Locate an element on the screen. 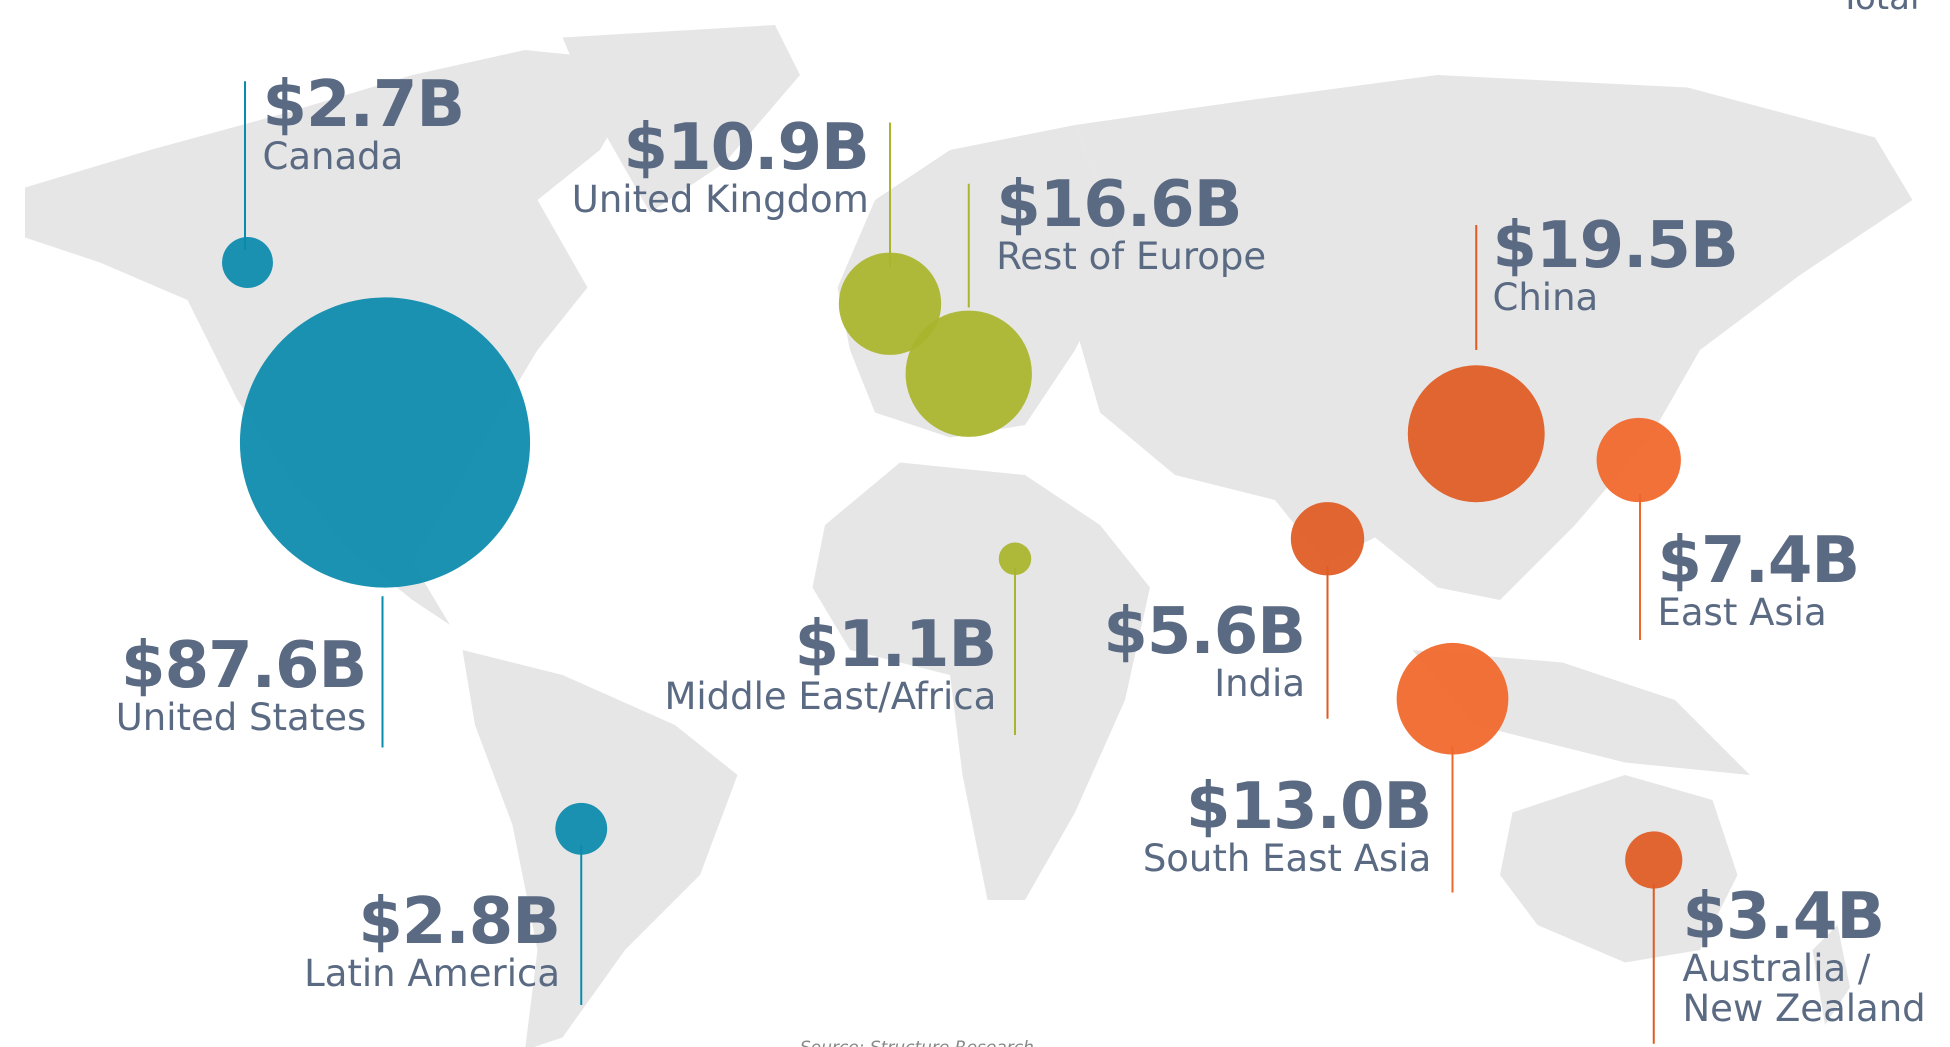 The height and width of the screenshot is (1047, 1950). region-label: $16.6B Rest of Europe is located at coordinates (1131, 225).